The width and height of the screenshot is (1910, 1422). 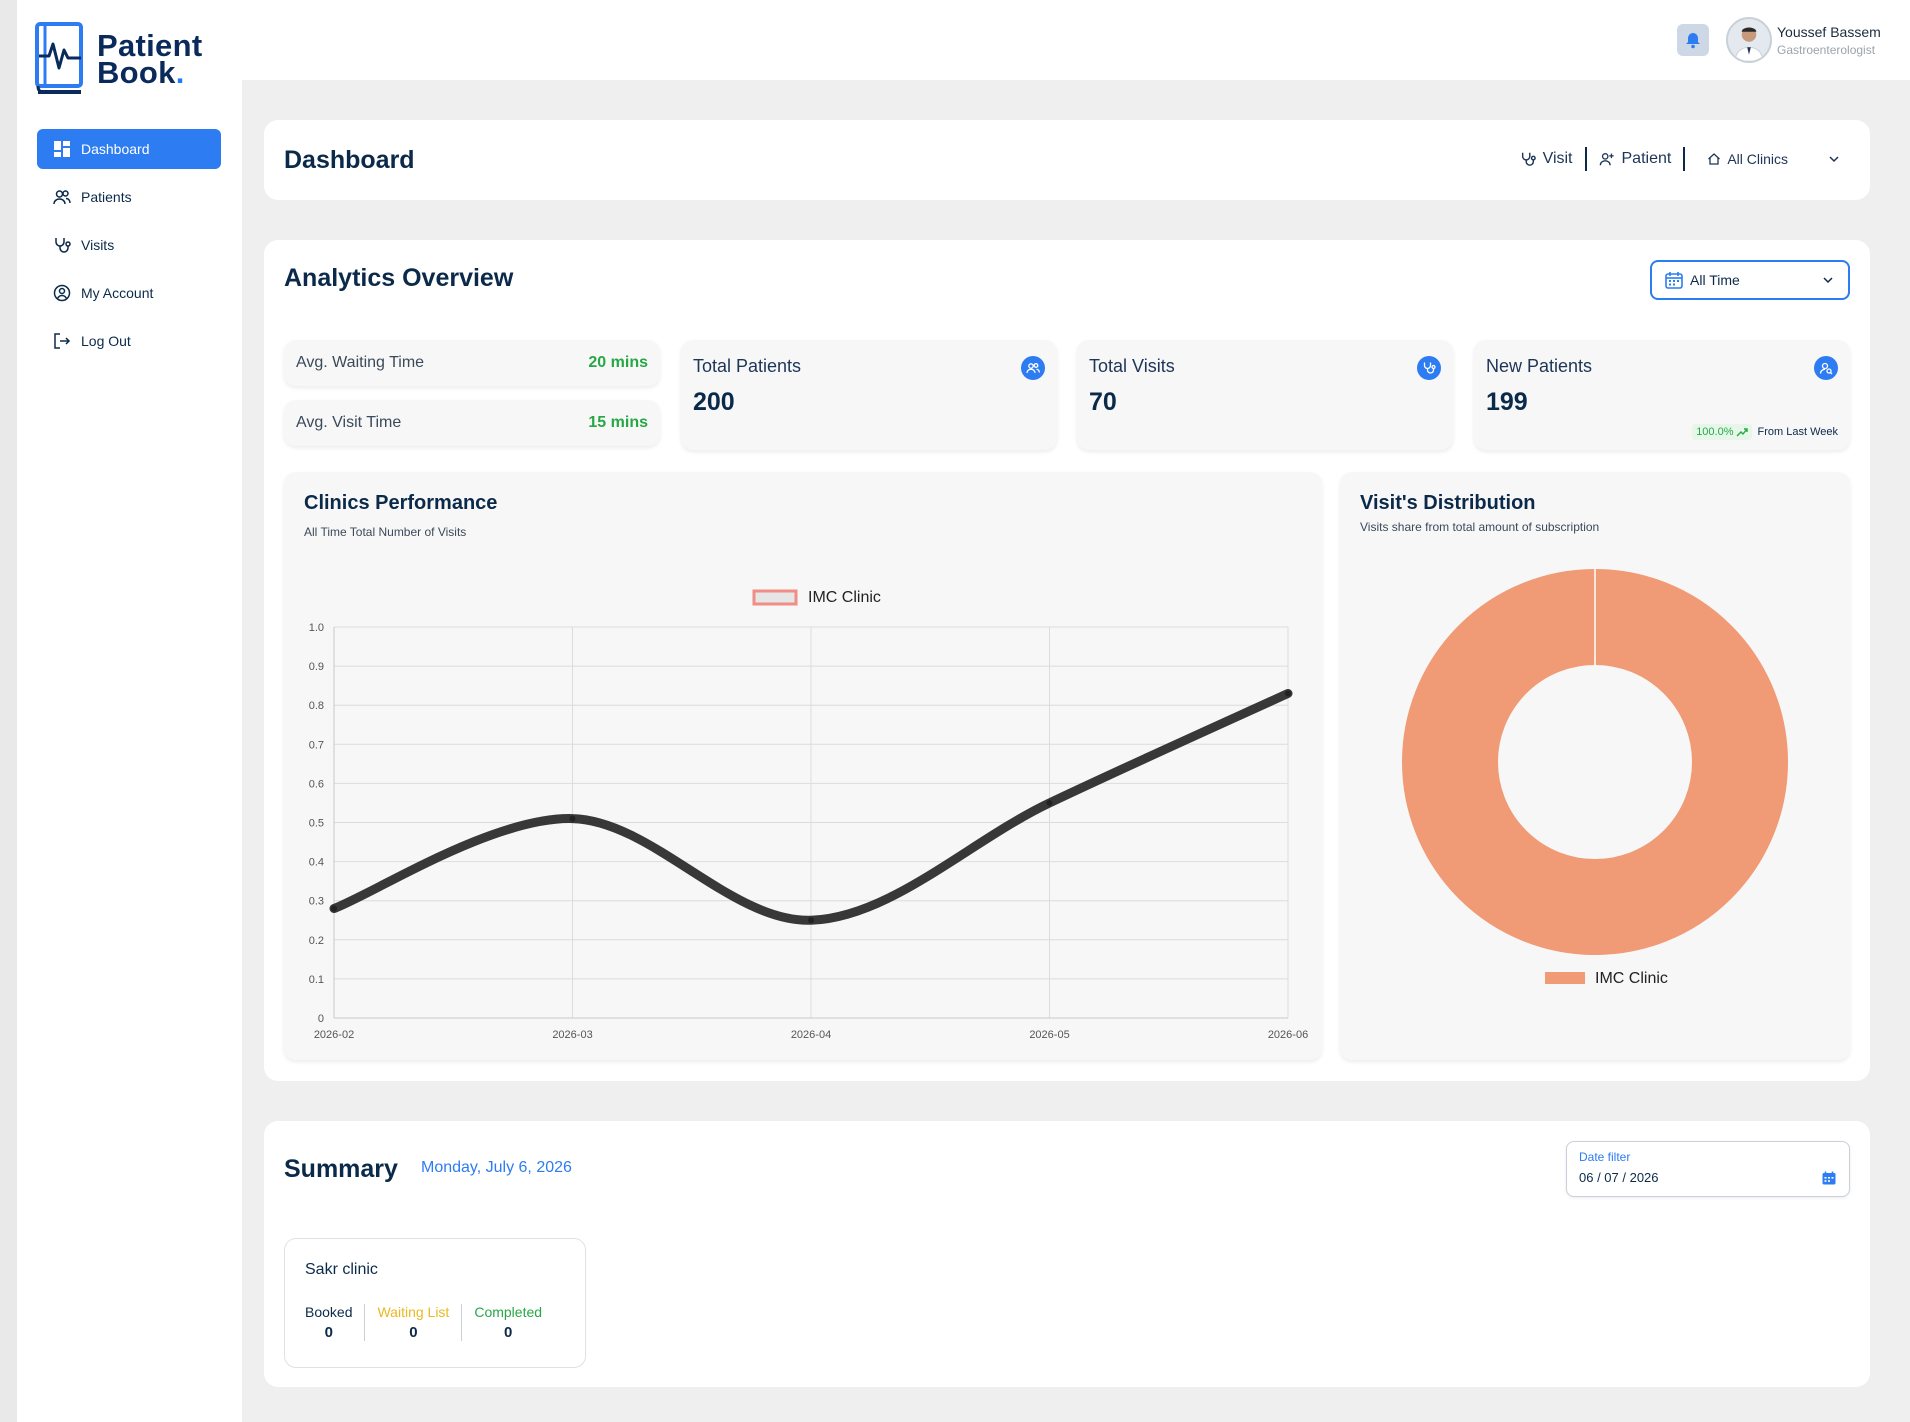 I want to click on y-tick-label: 0.7, so click(x=316, y=745).